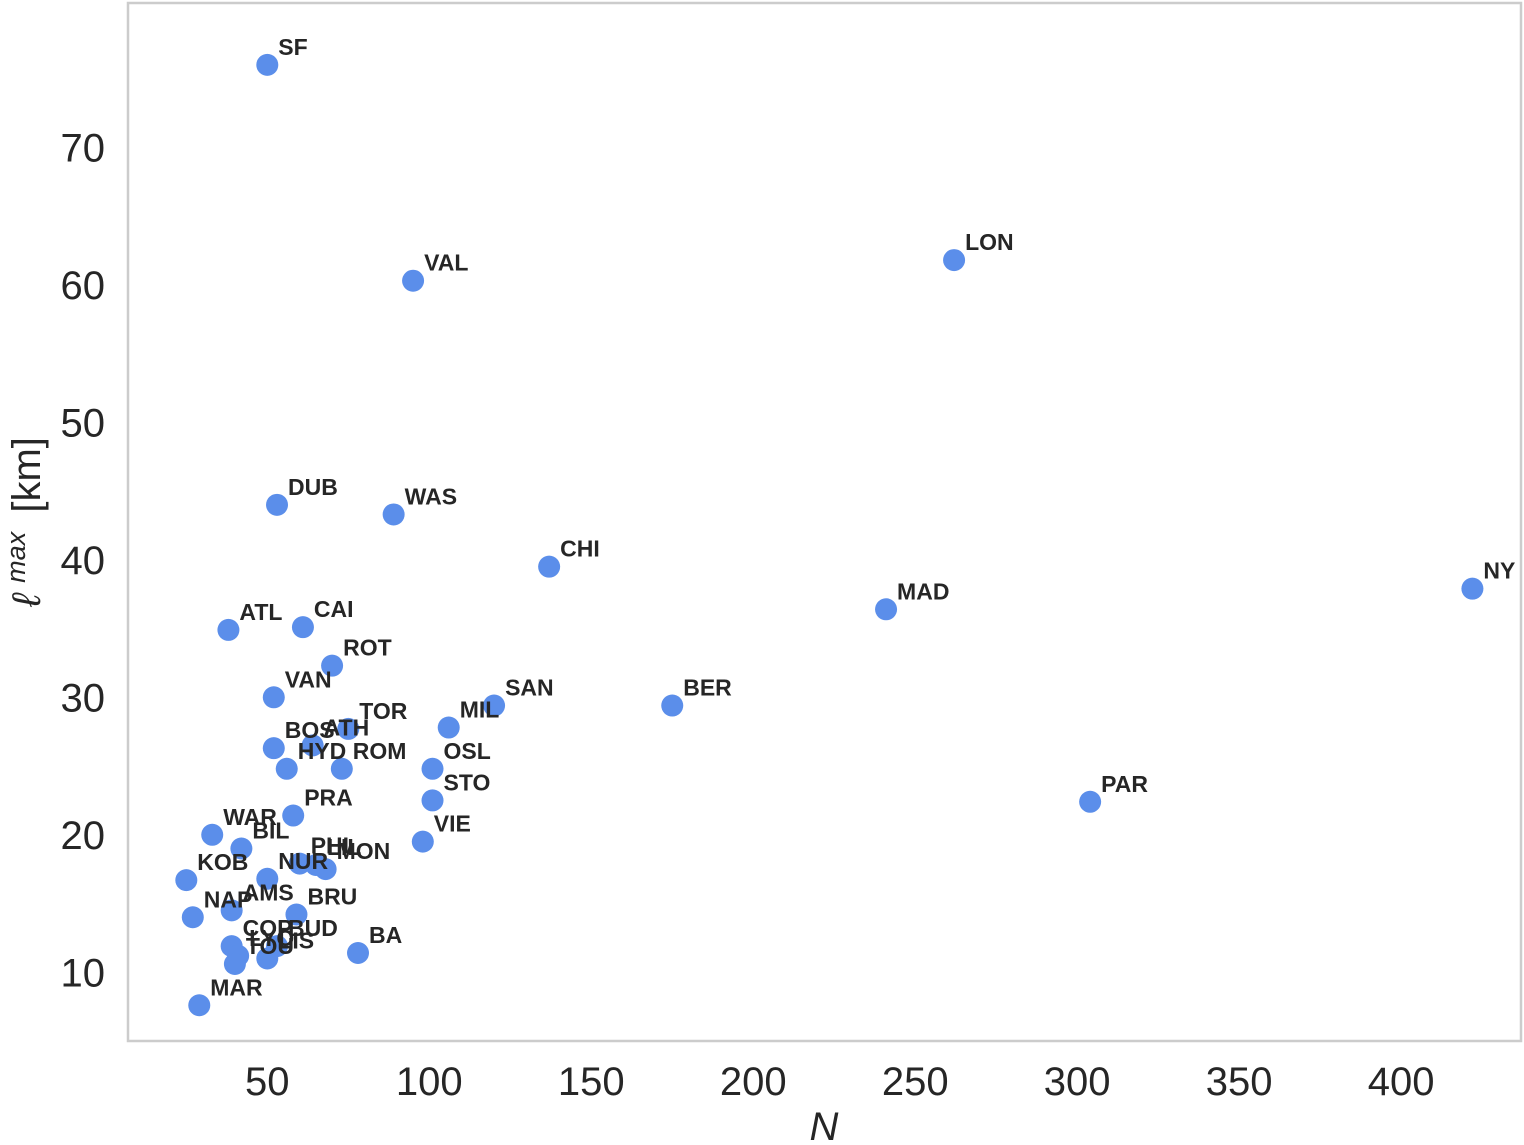 The height and width of the screenshot is (1145, 1524). I want to click on point-label: TOU, so click(270, 946).